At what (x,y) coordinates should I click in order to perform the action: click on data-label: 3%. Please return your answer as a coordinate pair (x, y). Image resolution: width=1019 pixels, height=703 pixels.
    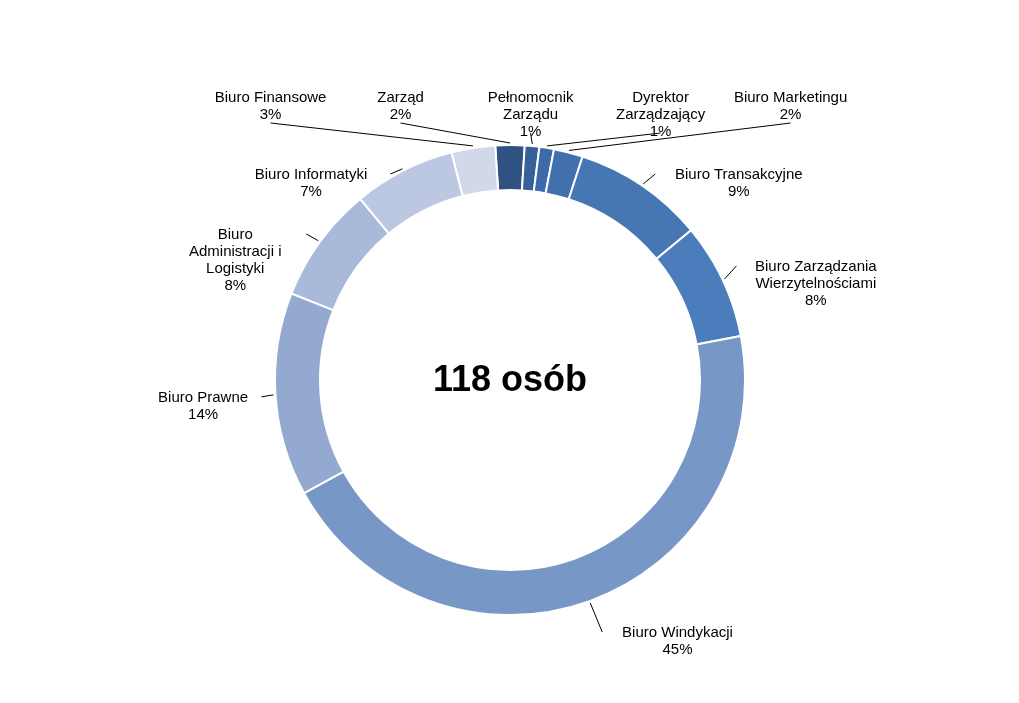
    Looking at the image, I should click on (270, 113).